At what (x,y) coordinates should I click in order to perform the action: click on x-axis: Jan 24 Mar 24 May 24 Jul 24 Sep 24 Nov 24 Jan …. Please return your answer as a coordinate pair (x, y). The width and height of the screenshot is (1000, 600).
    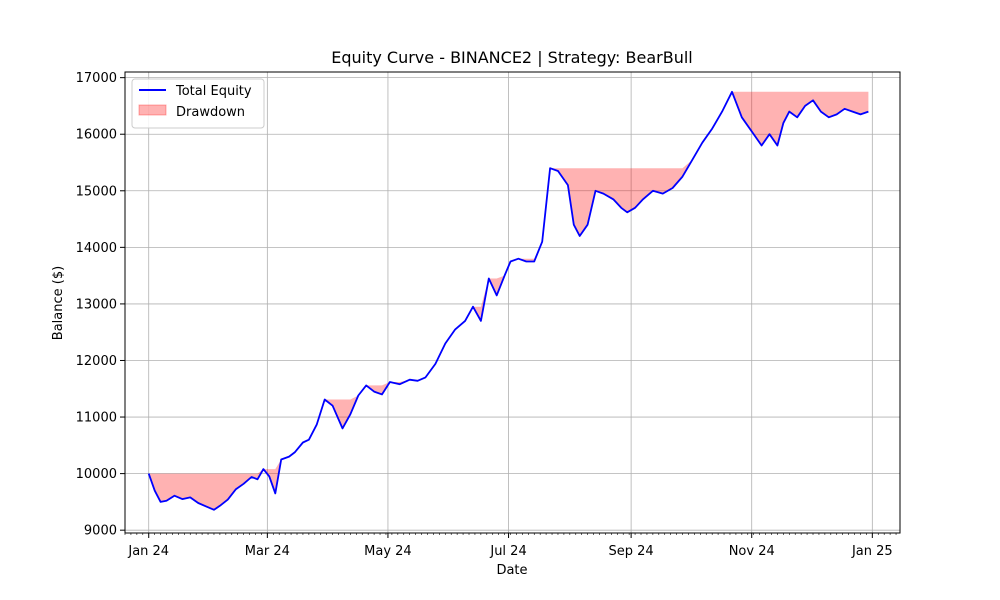
    Looking at the image, I should click on (510, 546).